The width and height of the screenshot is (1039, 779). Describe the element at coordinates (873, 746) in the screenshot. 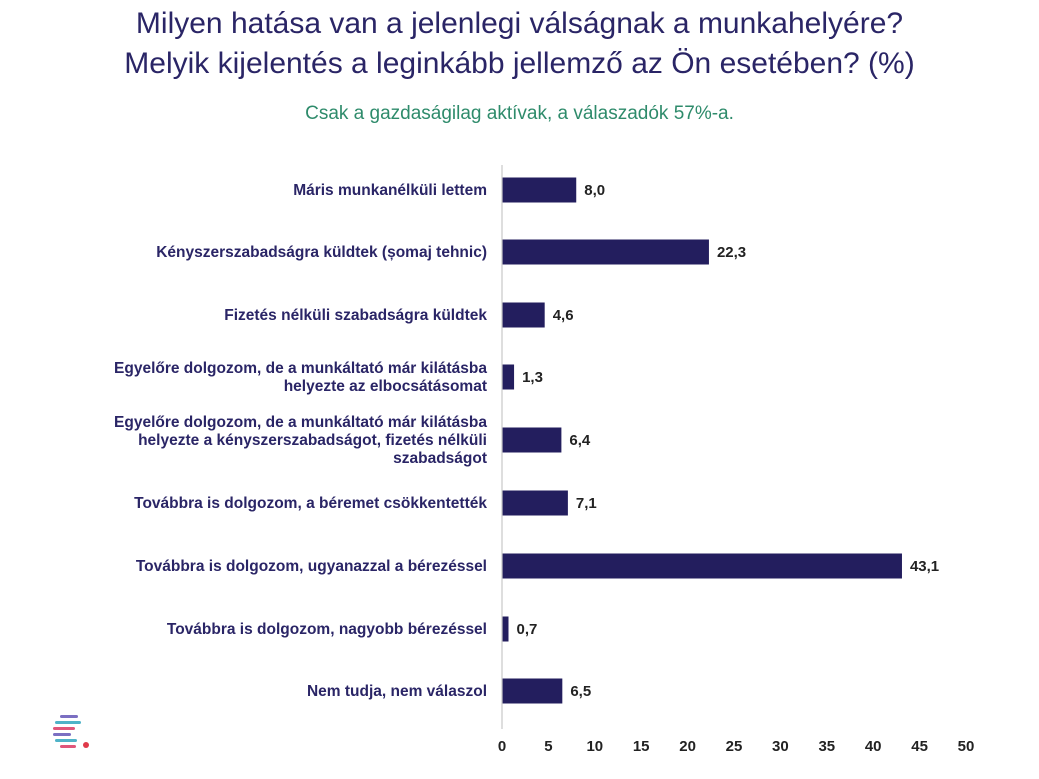

I see `x-tick-label-40: 40` at that location.